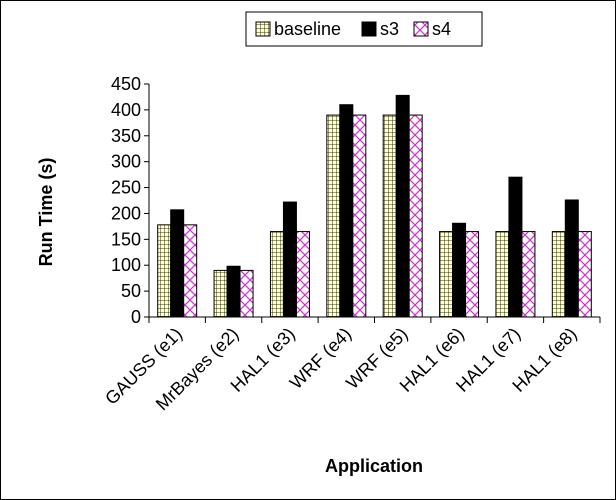 This screenshot has width=616, height=500. Describe the element at coordinates (131, 291) in the screenshot. I see `y-tick-label: 50` at that location.